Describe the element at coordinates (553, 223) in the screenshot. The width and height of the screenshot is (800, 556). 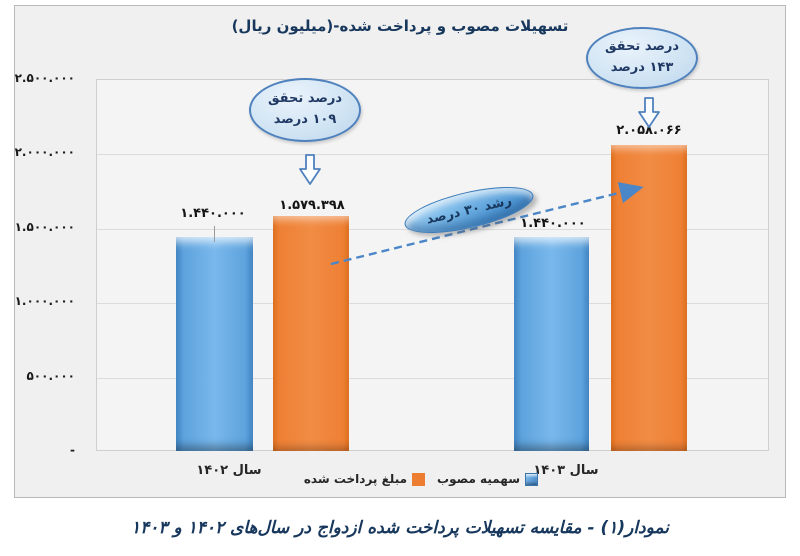
I see `value-label-quota-1403: ۱.۴۴۰.۰۰۰` at that location.